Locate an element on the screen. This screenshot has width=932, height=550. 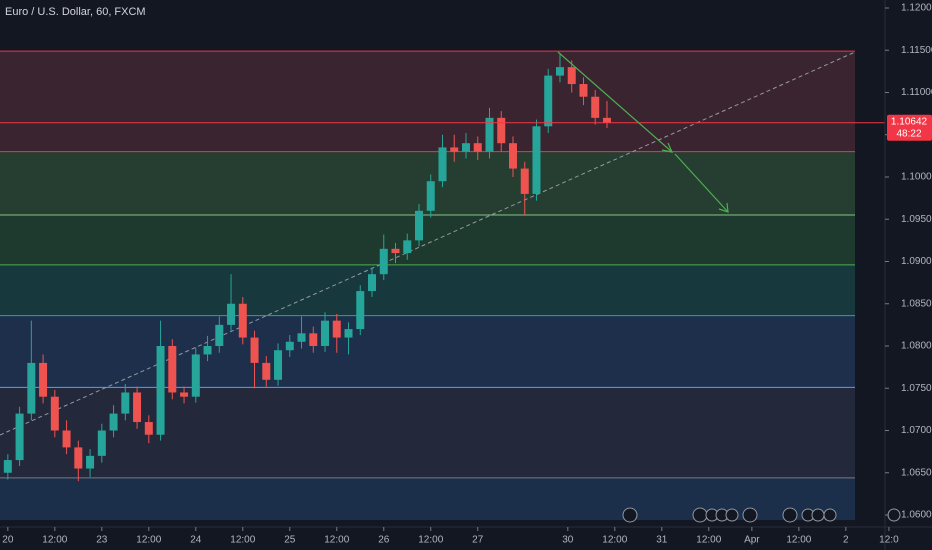
y-tick-label: 1.07500 is located at coordinates (916, 388).